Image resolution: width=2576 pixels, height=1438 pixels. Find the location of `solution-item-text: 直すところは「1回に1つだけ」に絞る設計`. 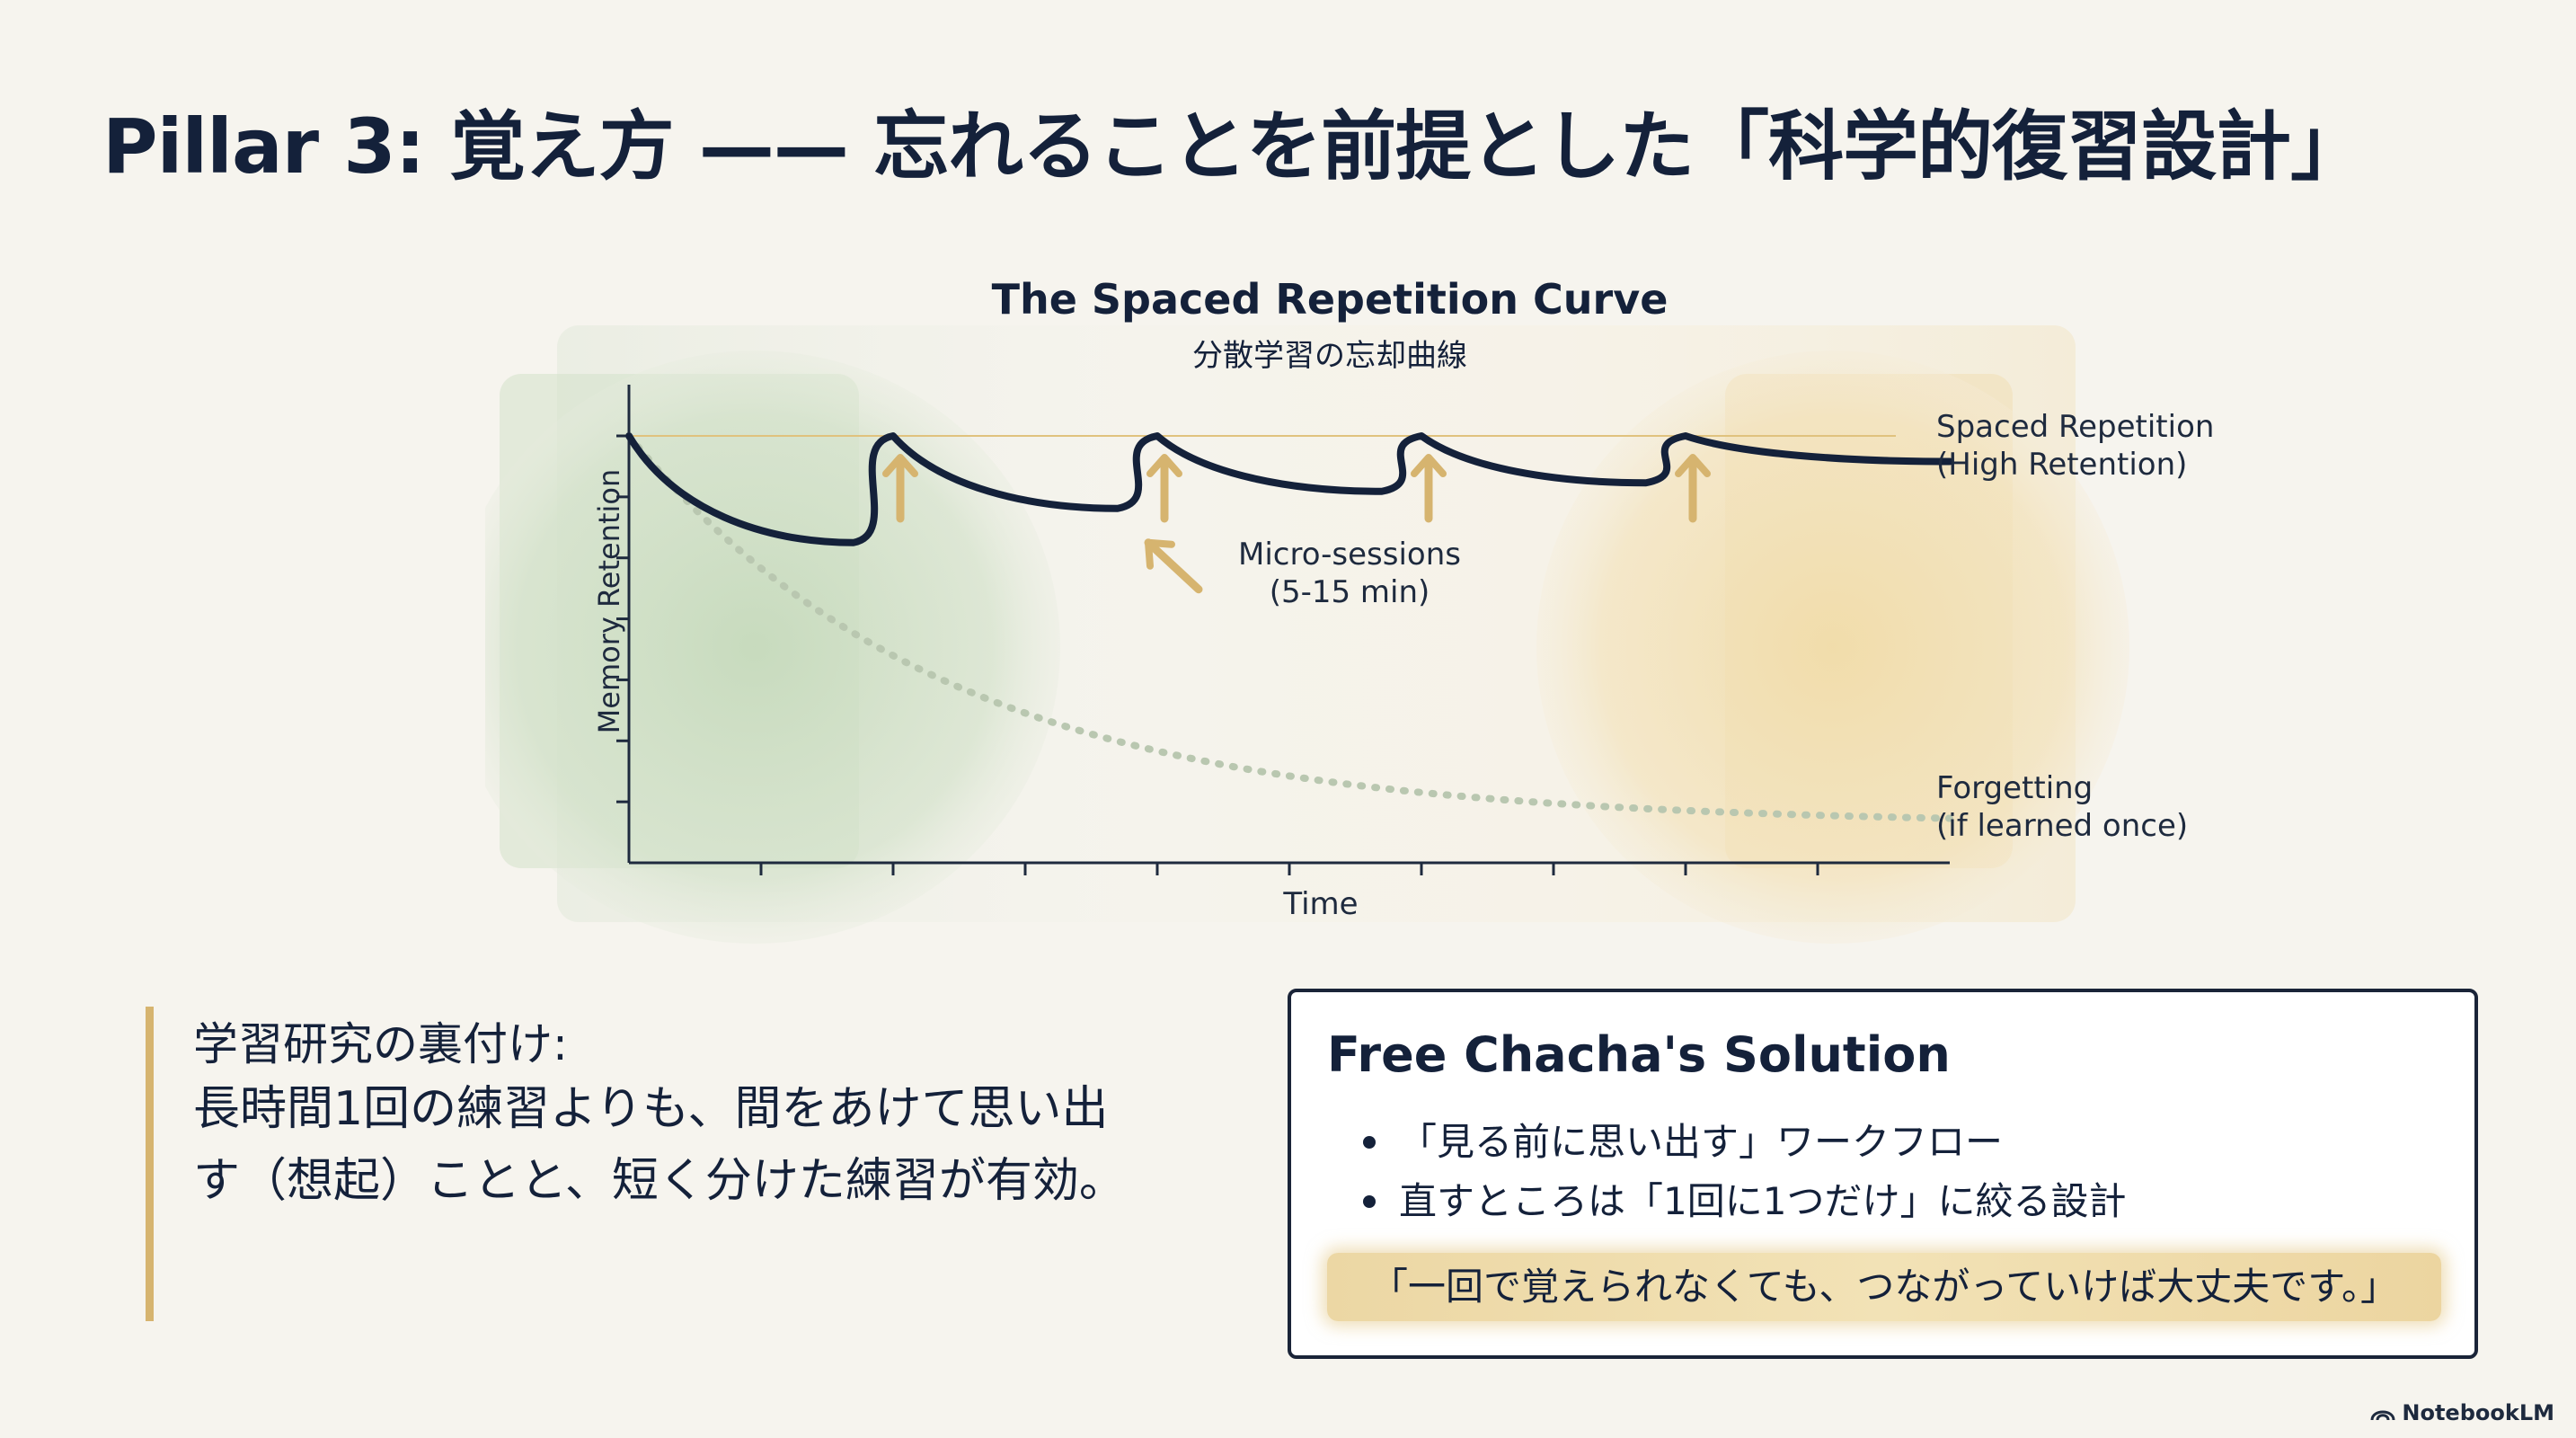

solution-item-text: 直すところは「1回に1つだけ」に絞る設計 is located at coordinates (1763, 1201).